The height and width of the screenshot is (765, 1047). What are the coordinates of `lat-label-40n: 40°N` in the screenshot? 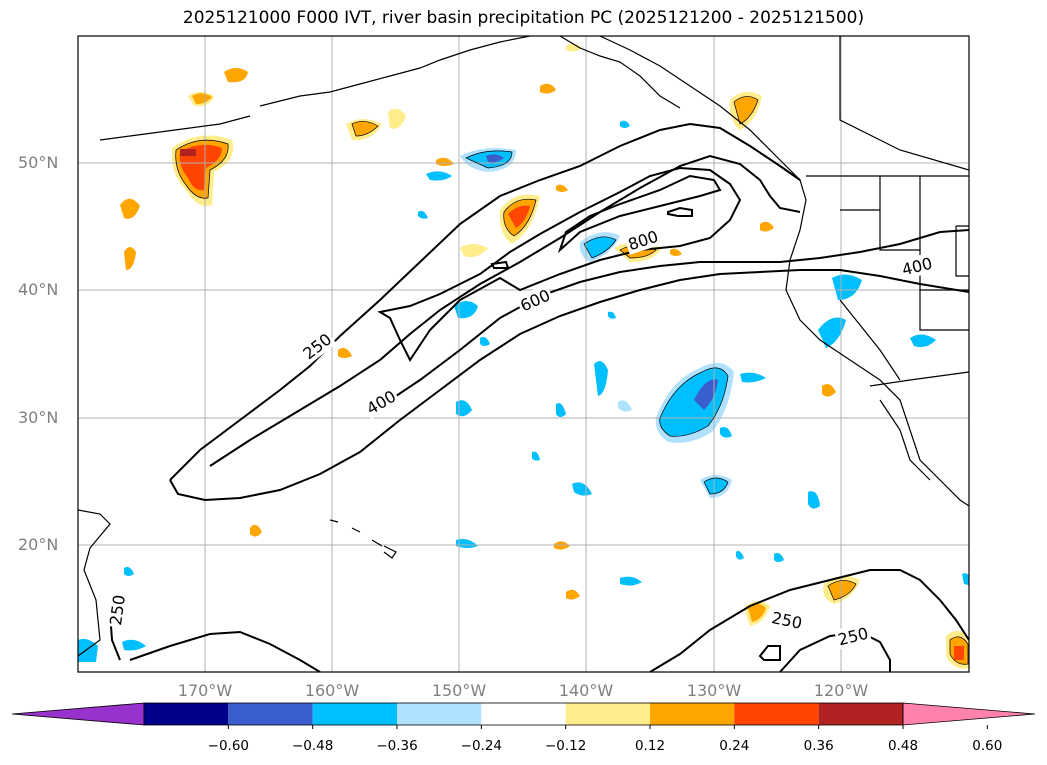 It's located at (38, 289).